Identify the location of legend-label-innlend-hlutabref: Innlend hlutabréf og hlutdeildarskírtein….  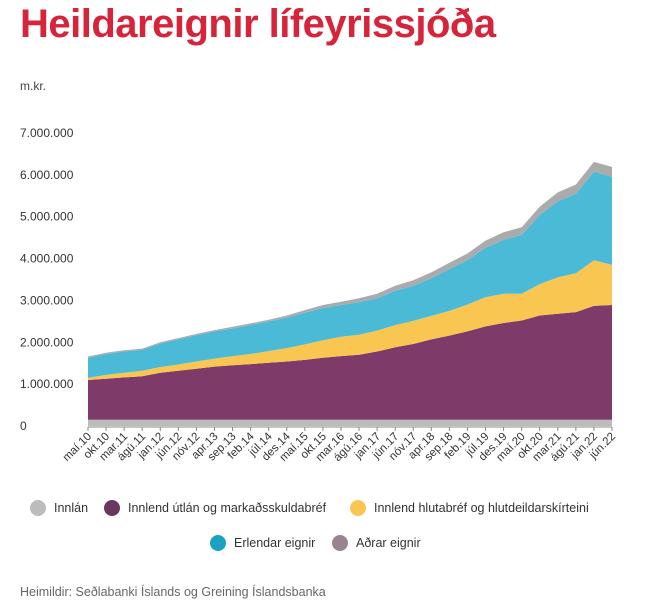
(481, 508).